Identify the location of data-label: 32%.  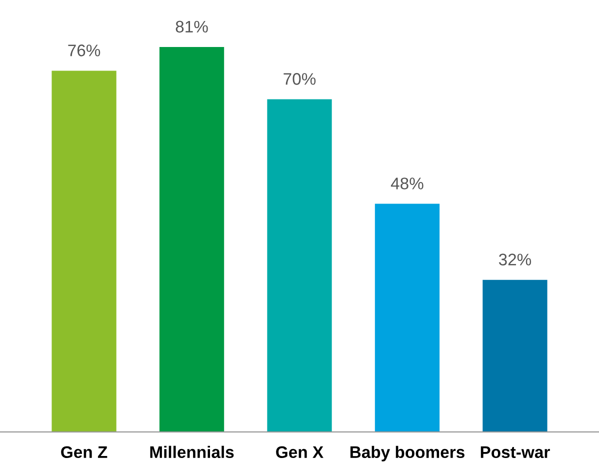
(515, 260).